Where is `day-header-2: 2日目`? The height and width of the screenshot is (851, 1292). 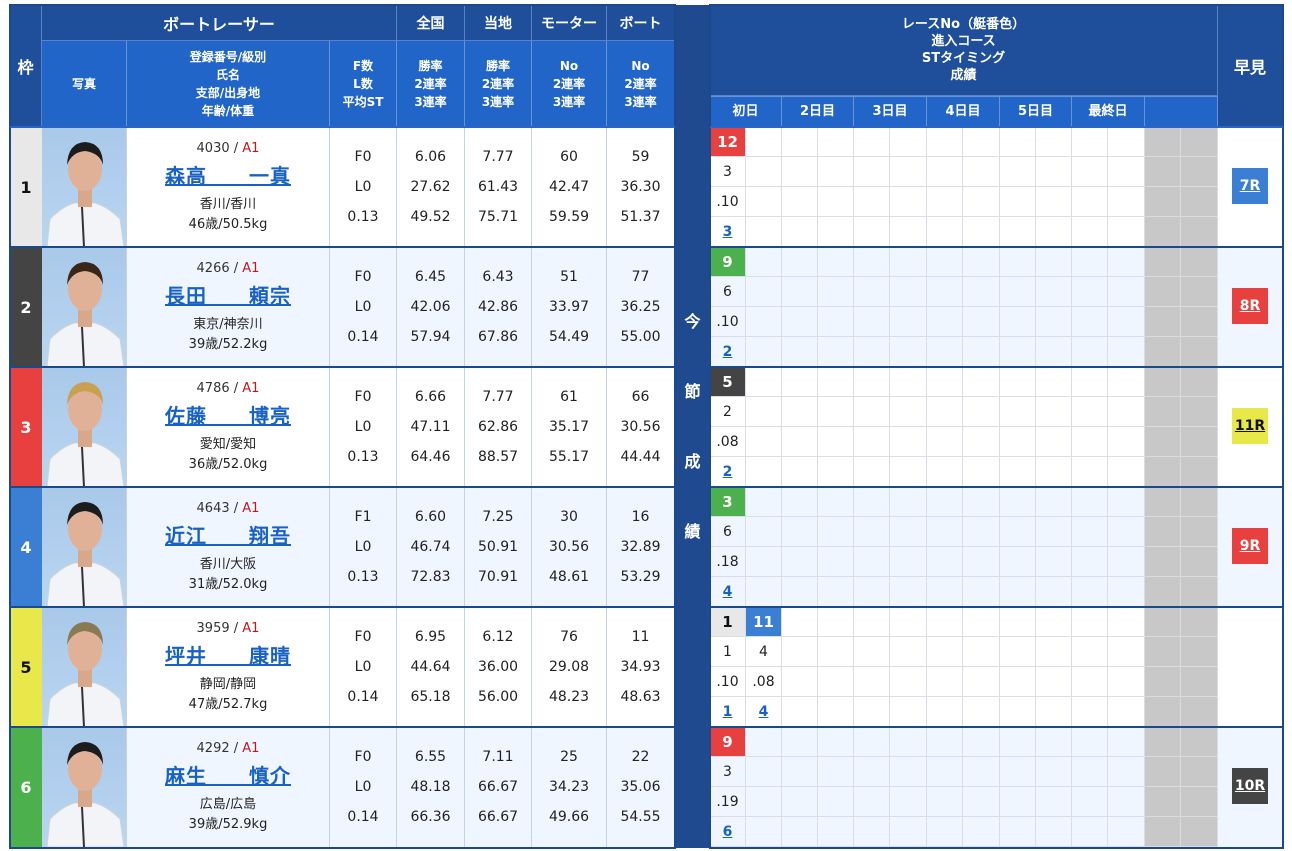
day-header-2: 2日目 is located at coordinates (818, 111).